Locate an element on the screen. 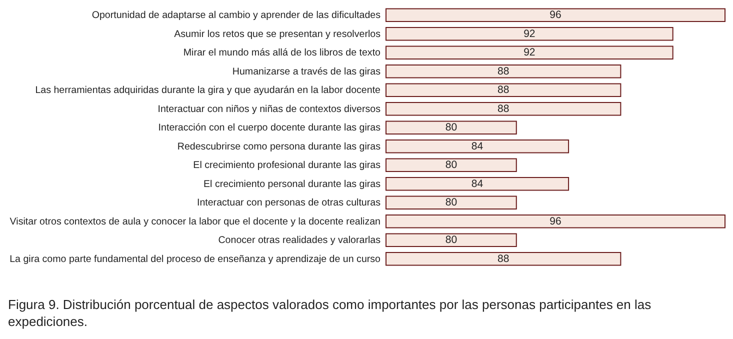 Image resolution: width=733 pixels, height=339 pixels. y-tick-label: Humanizarse a través de las giras is located at coordinates (306, 72).